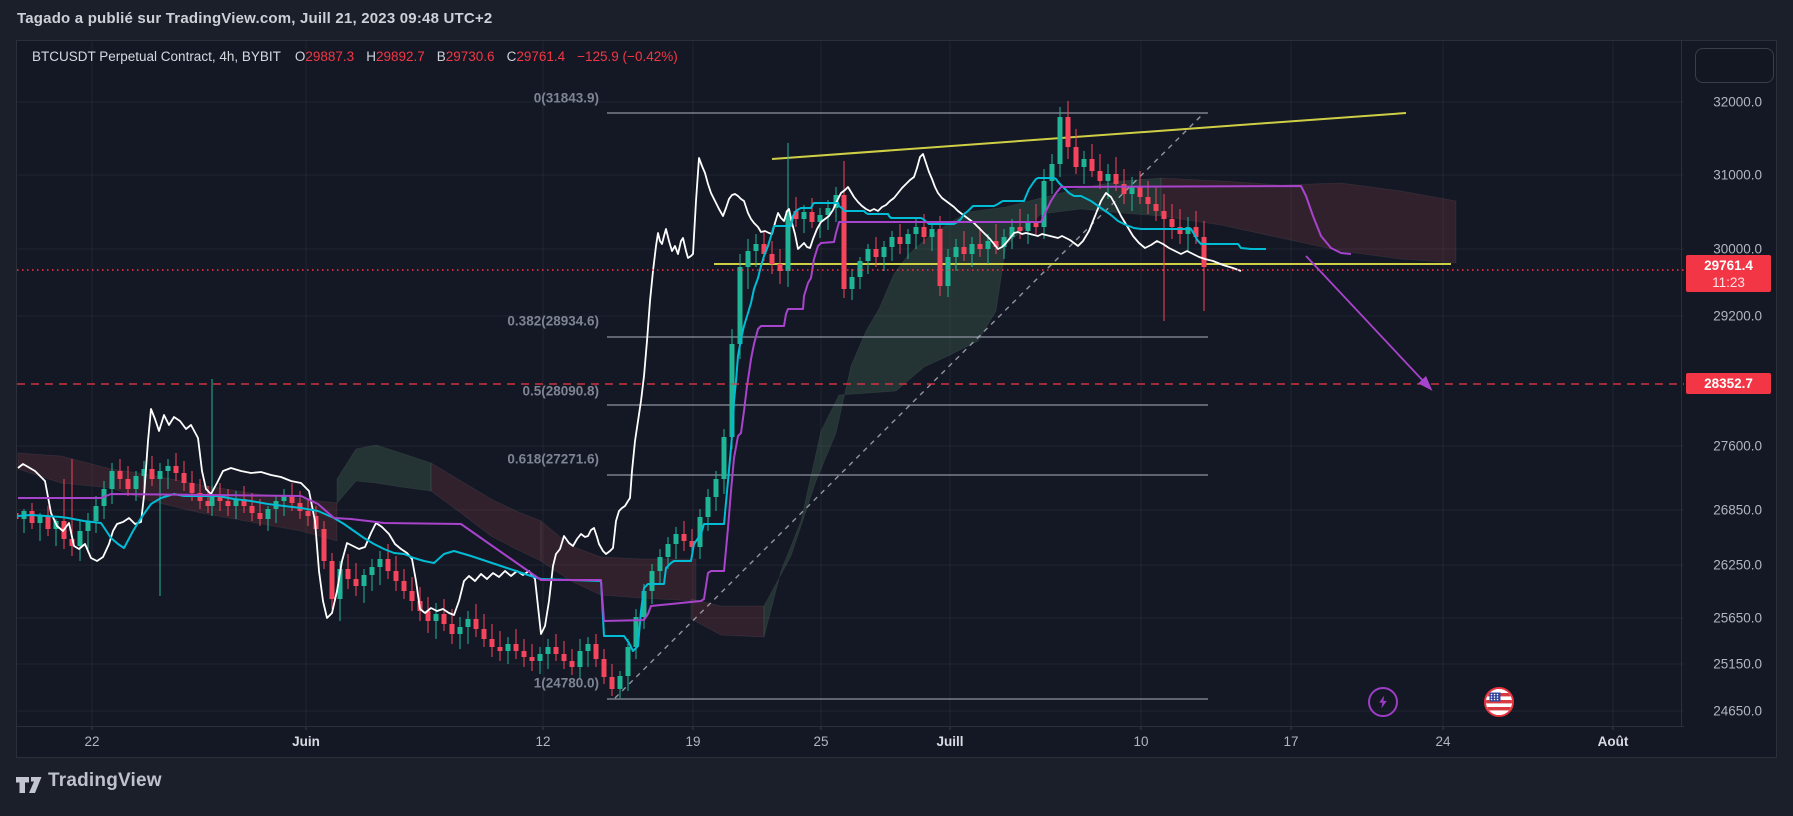  I want to click on fib-level-label: 0.382(28934.6), so click(553, 321).